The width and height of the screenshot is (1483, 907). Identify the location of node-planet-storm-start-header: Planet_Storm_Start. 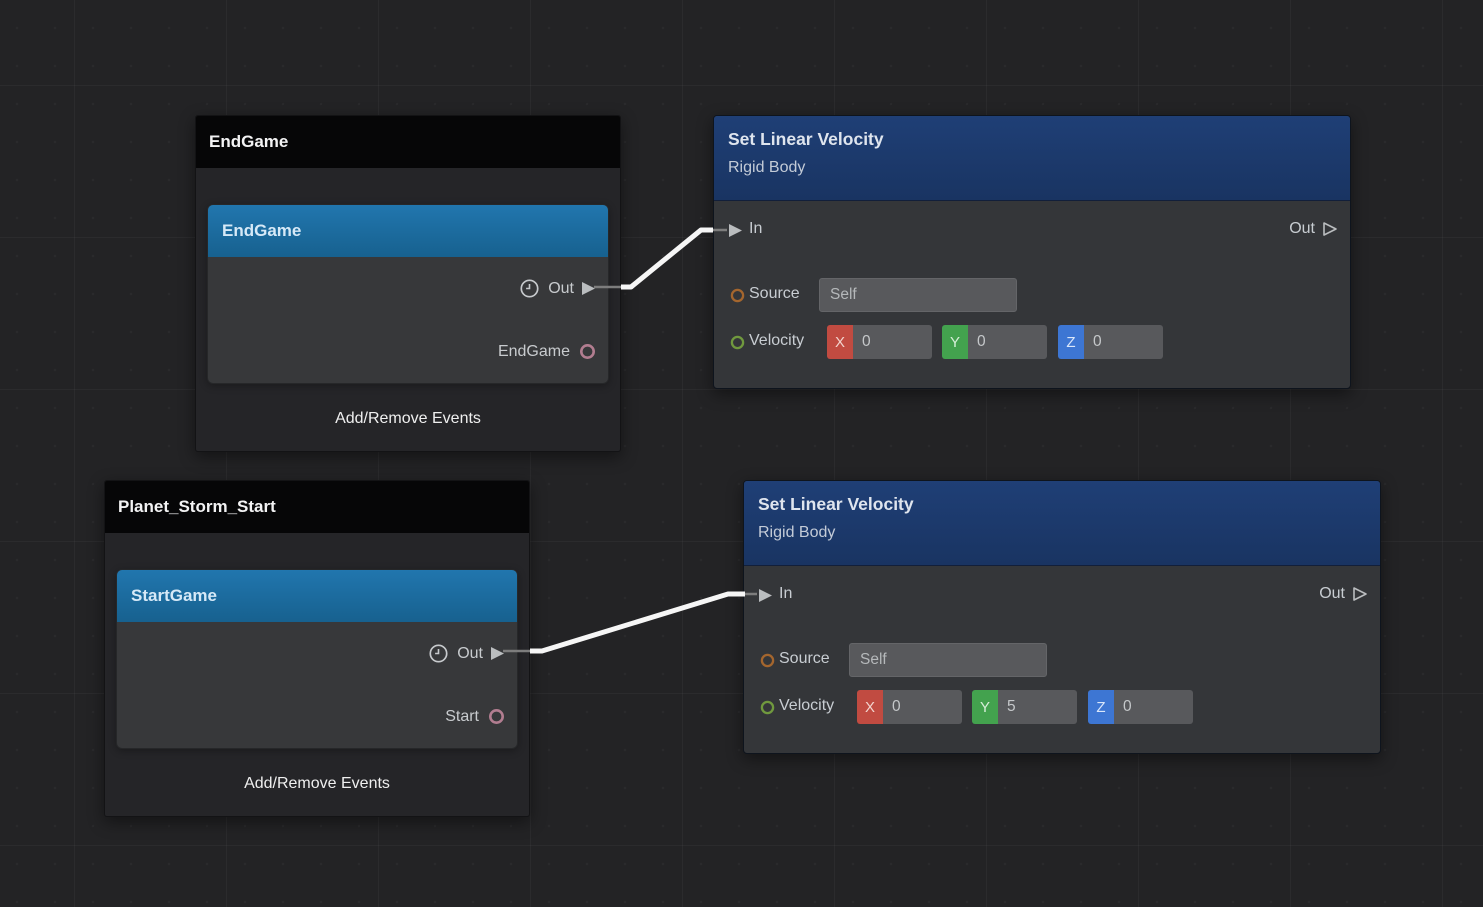
(317, 507).